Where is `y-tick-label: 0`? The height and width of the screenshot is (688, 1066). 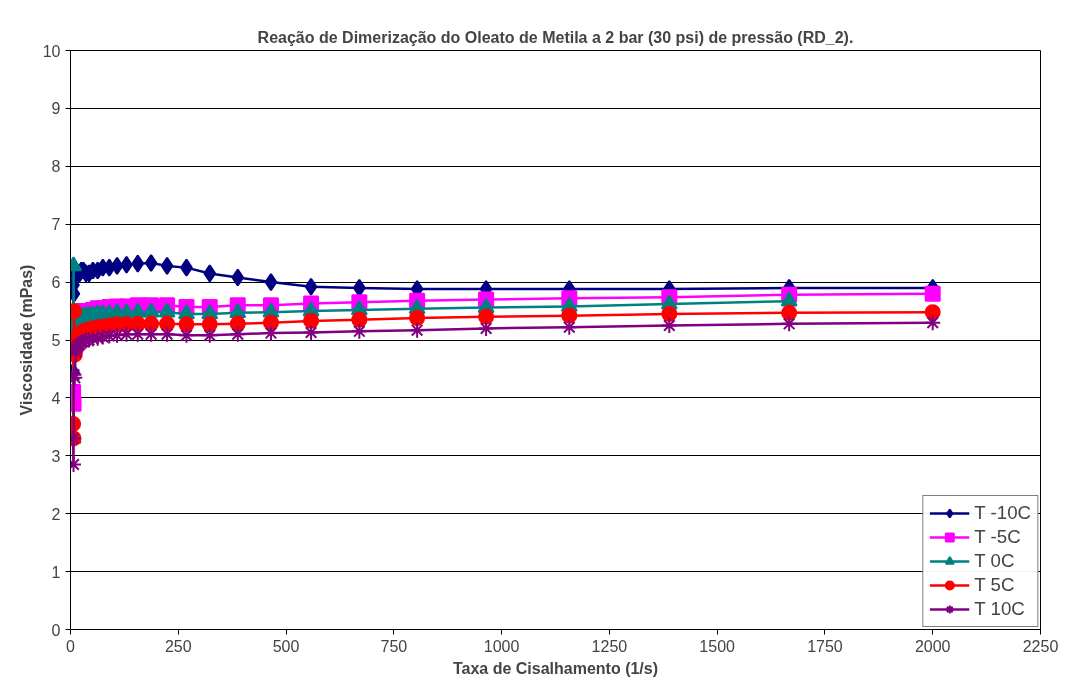
y-tick-label: 0 is located at coordinates (56, 630).